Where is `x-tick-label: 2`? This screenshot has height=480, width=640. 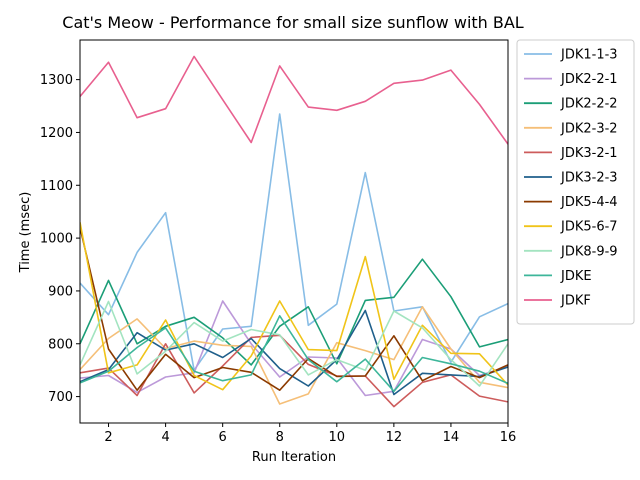 x-tick-label: 2 is located at coordinates (108, 437).